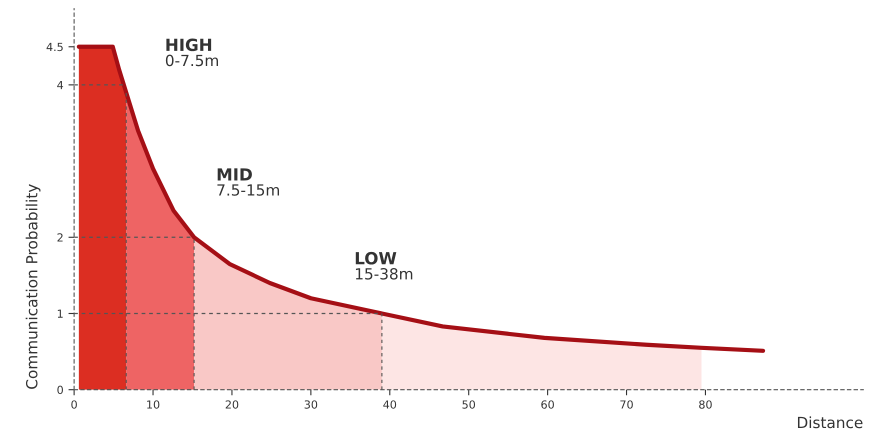 This screenshot has width=872, height=433. Describe the element at coordinates (60, 390) in the screenshot. I see `y-tick-label: 0` at that location.